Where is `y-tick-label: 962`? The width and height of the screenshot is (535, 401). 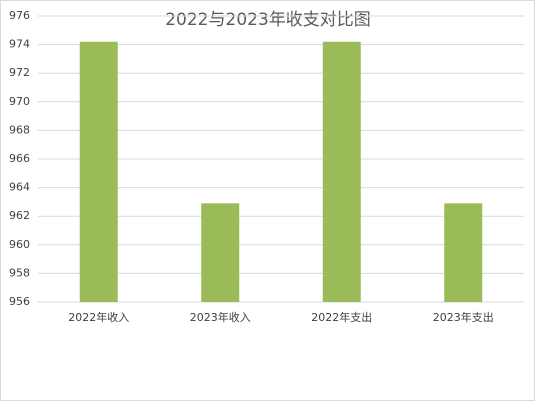 y-tick-label: 962 is located at coordinates (19, 215).